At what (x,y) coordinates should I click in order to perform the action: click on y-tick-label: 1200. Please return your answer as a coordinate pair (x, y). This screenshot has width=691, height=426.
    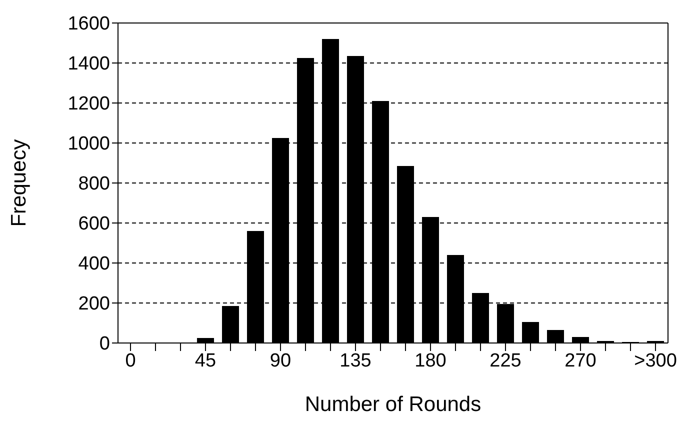
    Looking at the image, I should click on (89, 104).